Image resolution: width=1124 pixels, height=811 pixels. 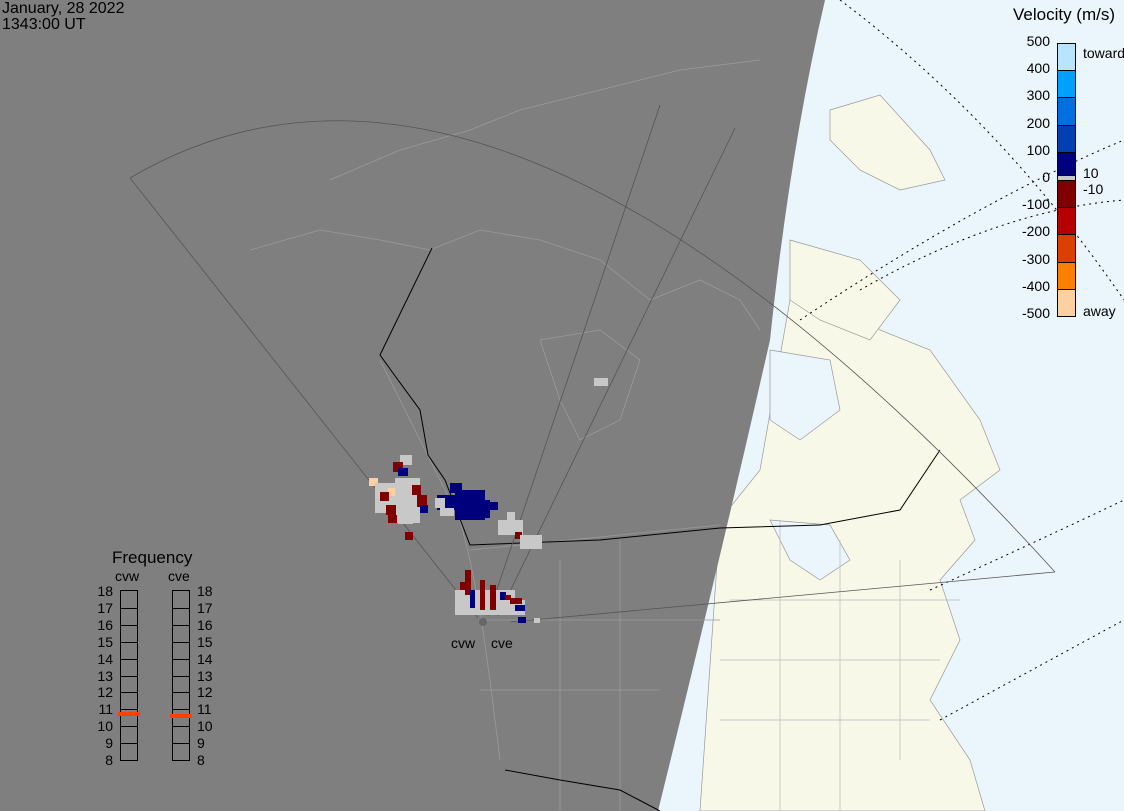 What do you see at coordinates (782, 597) in the screenshot?
I see `fov-edge-cve` at bounding box center [782, 597].